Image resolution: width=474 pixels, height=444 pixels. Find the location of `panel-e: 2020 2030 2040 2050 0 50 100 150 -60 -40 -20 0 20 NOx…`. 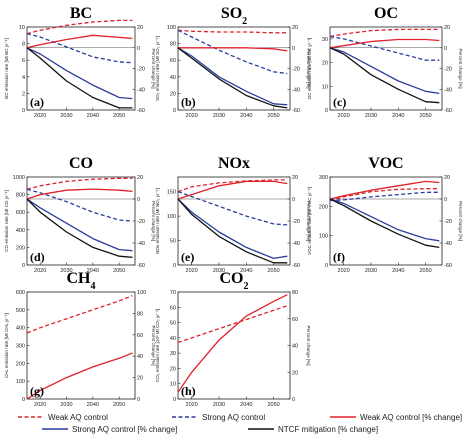

panel-e: 2020 2030 2040 2050 0 50 100 150 -60 -40 -20 0 20 NOx… is located at coordinates (233, 214).